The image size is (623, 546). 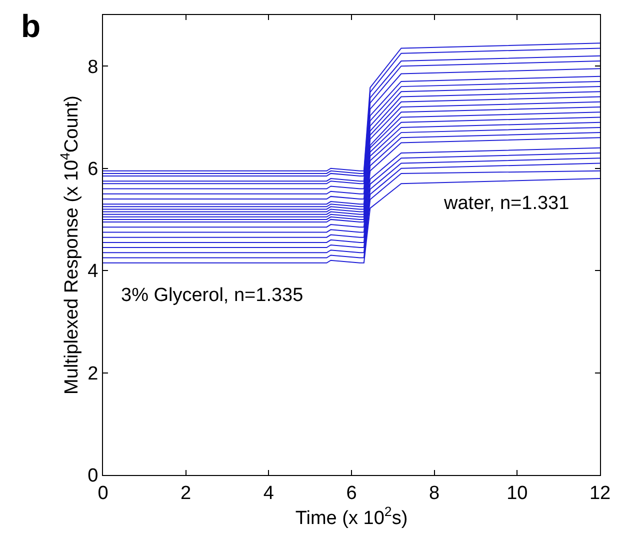 I want to click on x-tick-label: 8, so click(x=434, y=493).